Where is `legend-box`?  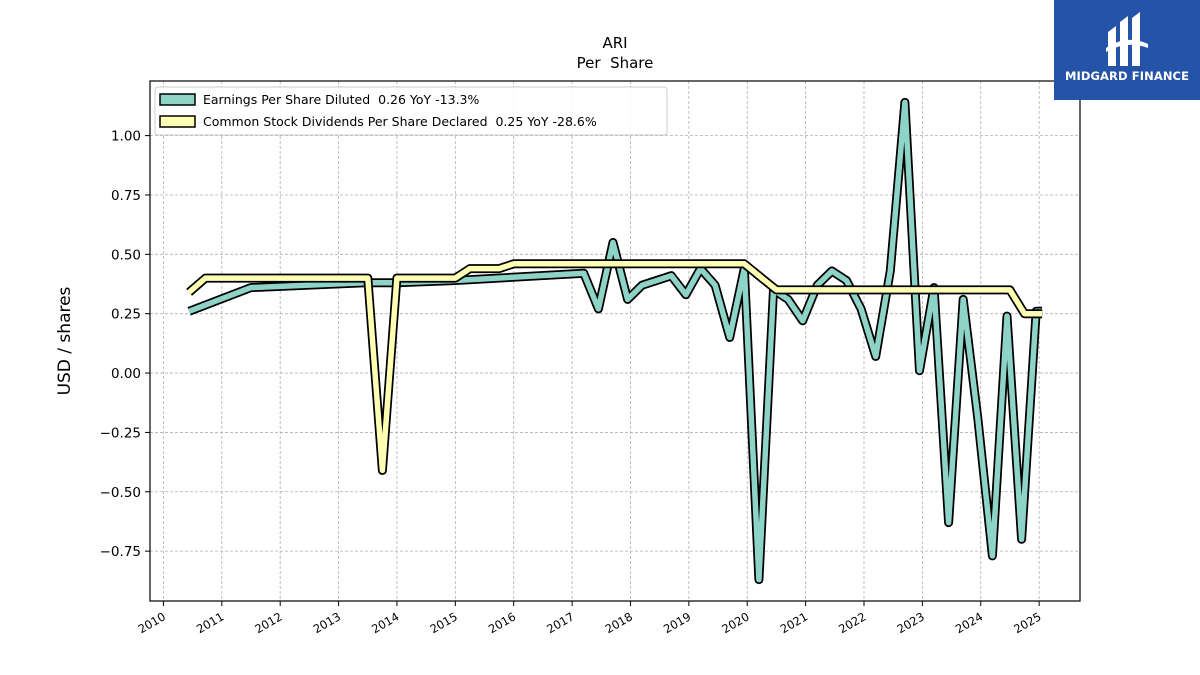
legend-box is located at coordinates (411, 111).